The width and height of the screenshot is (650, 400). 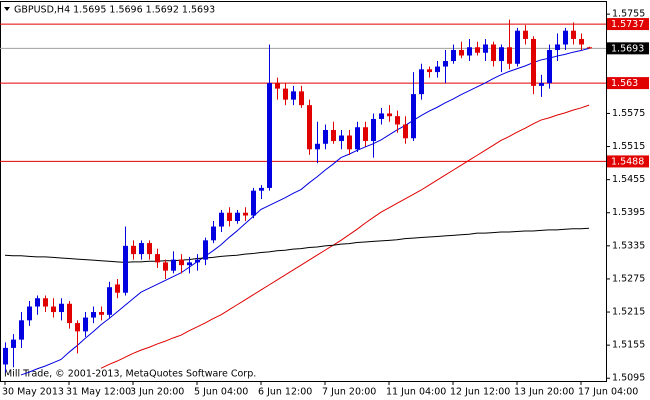 What do you see at coordinates (544, 392) in the screenshot?
I see `x-tick-label: 13 Jun 20:00` at bounding box center [544, 392].